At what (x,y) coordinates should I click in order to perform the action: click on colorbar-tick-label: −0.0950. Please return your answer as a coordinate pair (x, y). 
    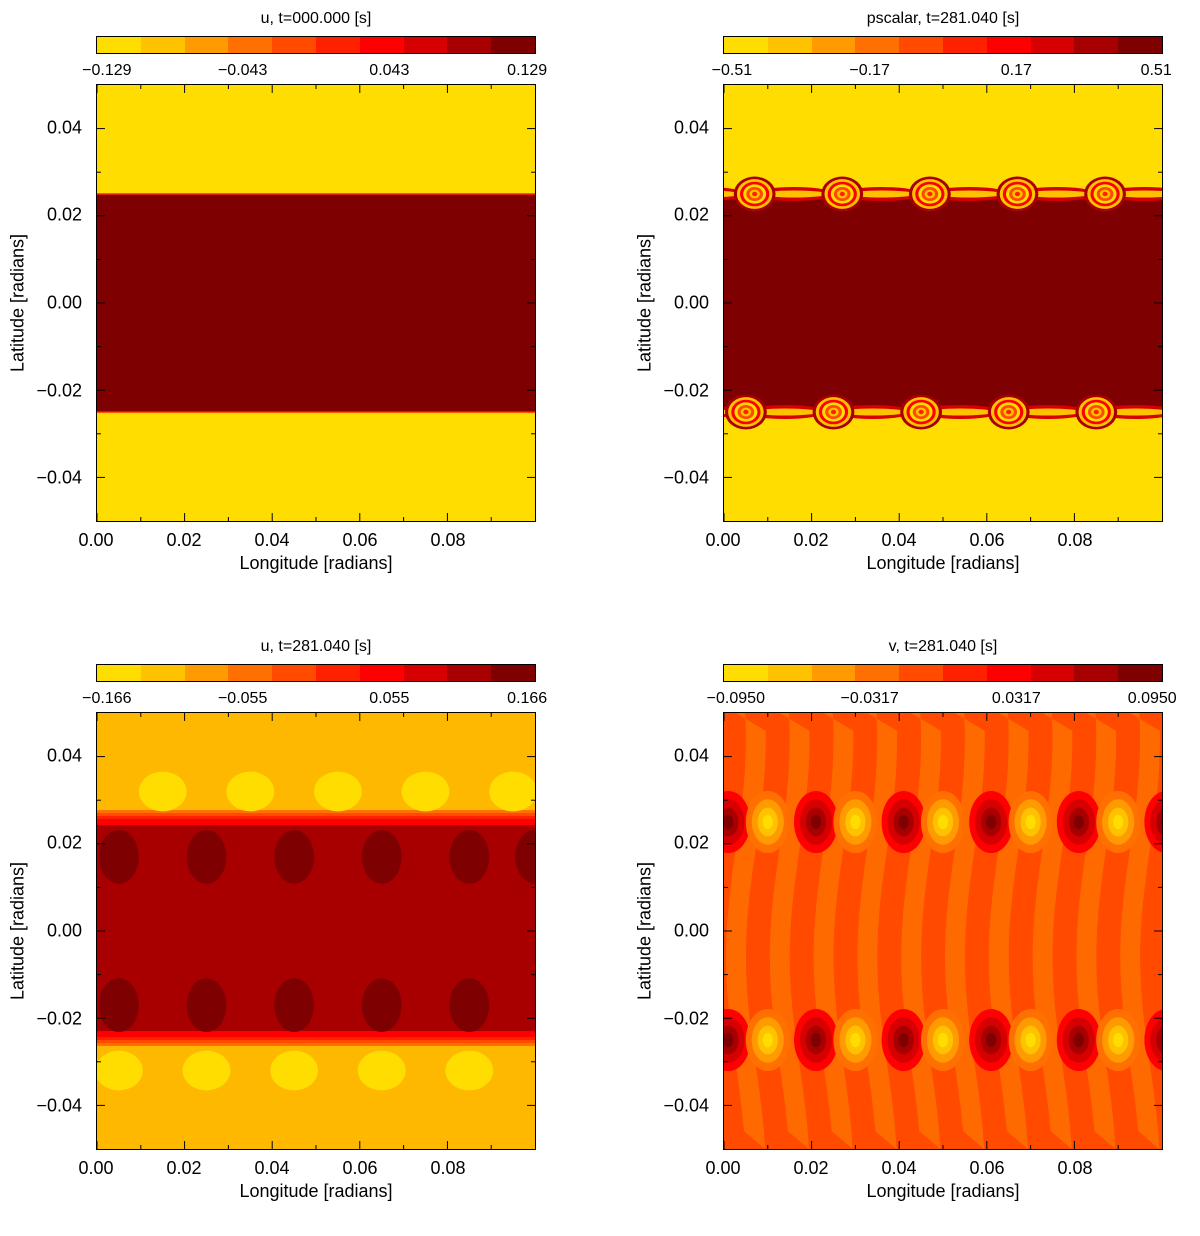
    Looking at the image, I should click on (735, 698).